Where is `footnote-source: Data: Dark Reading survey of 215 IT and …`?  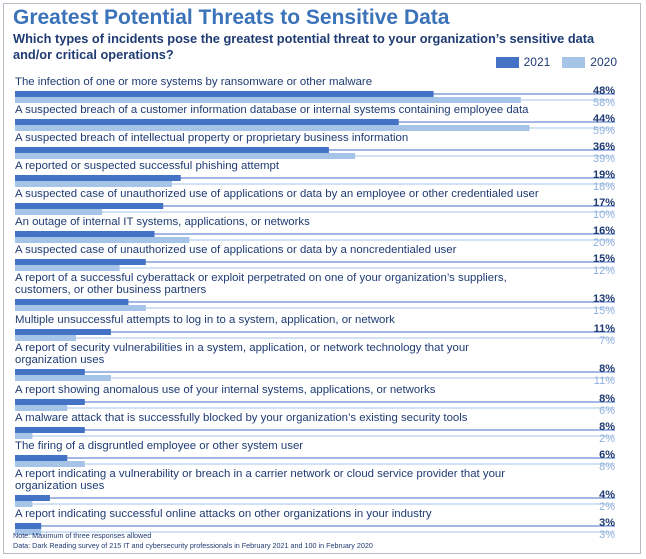 footnote-source: Data: Dark Reading survey of 215 IT and … is located at coordinates (193, 545).